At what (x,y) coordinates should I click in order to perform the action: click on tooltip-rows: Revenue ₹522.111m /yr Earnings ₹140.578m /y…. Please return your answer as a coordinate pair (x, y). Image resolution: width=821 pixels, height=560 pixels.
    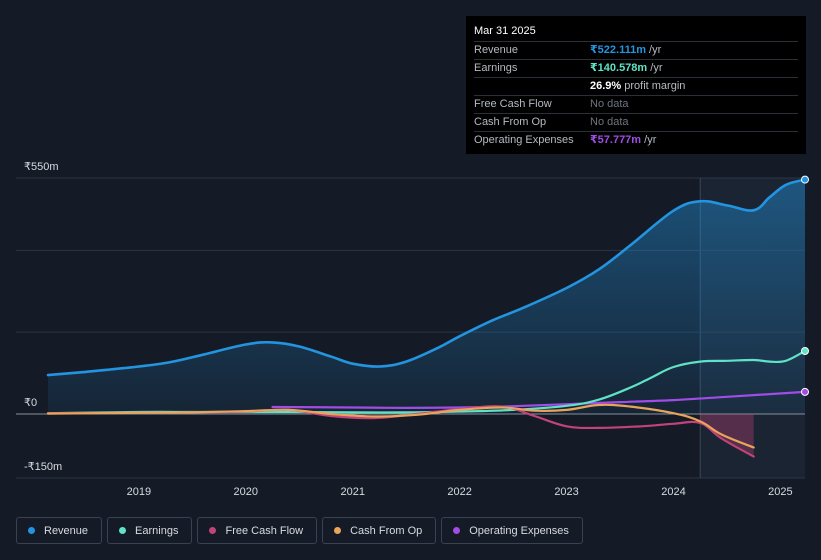
    Looking at the image, I should click on (636, 95).